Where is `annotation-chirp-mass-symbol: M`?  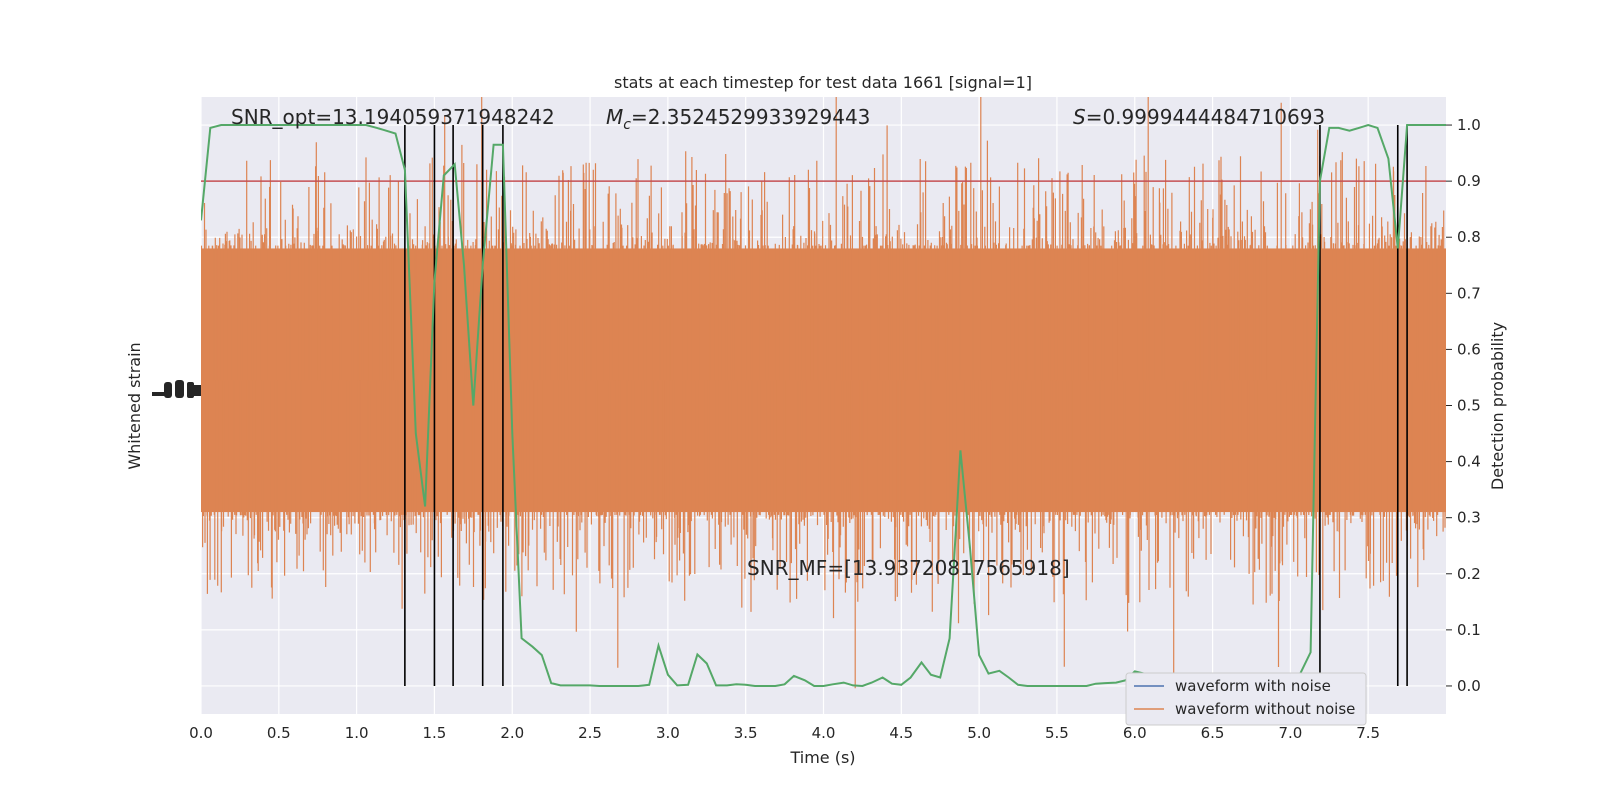 annotation-chirp-mass-symbol: M is located at coordinates (614, 117).